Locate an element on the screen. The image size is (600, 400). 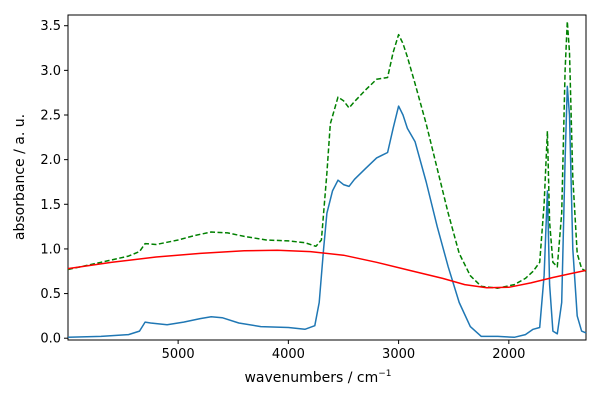
x-tick-label: 2000 is located at coordinates (508, 354).